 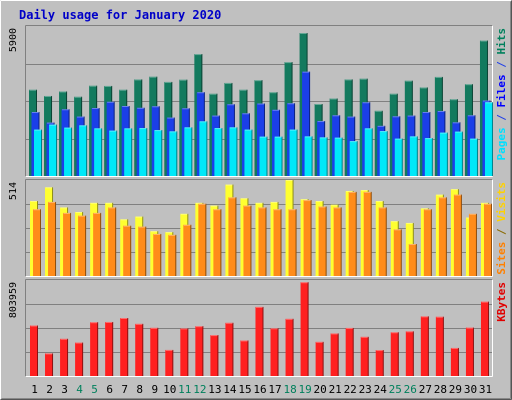 I want to click on x-tick-label-day-5: 5, so click(x=94, y=389).